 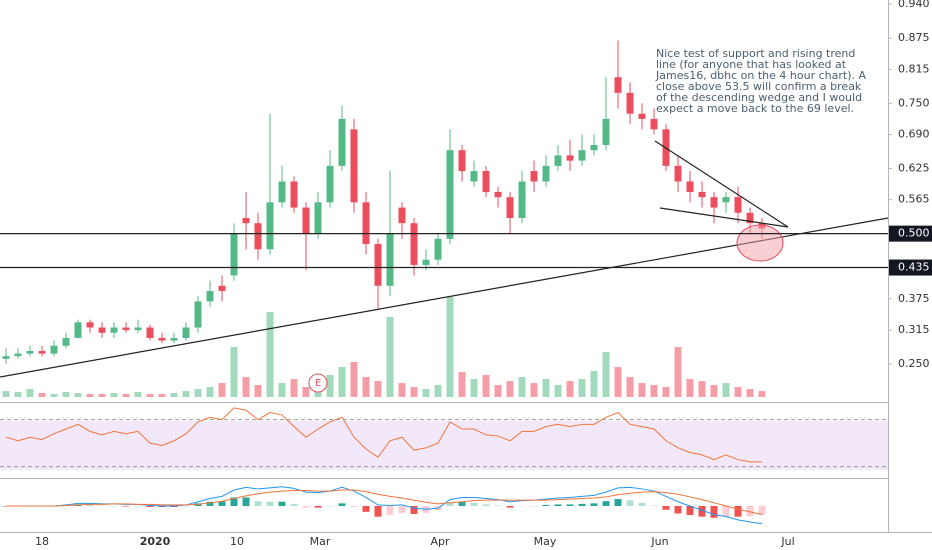 What do you see at coordinates (759, 97) in the screenshot?
I see `annotation-line: of the descending wedge and I would` at bounding box center [759, 97].